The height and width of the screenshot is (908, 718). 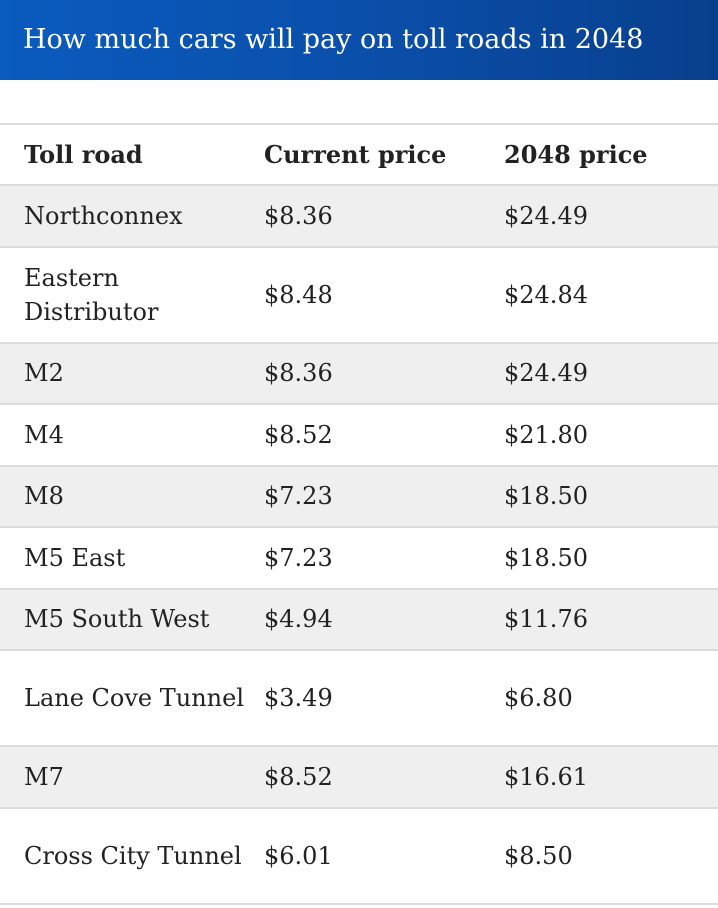 What do you see at coordinates (359, 778) in the screenshot?
I see `table-row: M7 $8.52 $16.61` at bounding box center [359, 778].